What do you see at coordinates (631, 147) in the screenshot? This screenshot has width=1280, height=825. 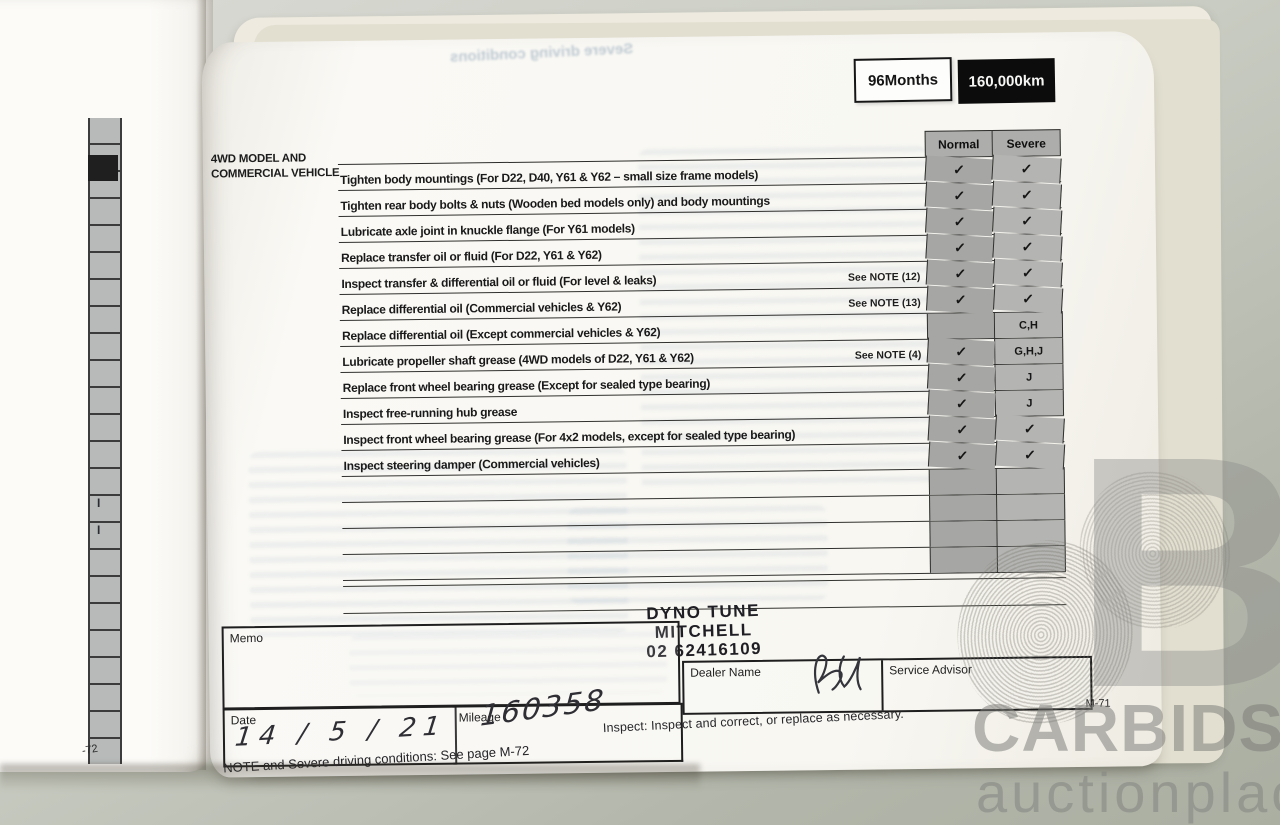 I see `header-spacer` at bounding box center [631, 147].